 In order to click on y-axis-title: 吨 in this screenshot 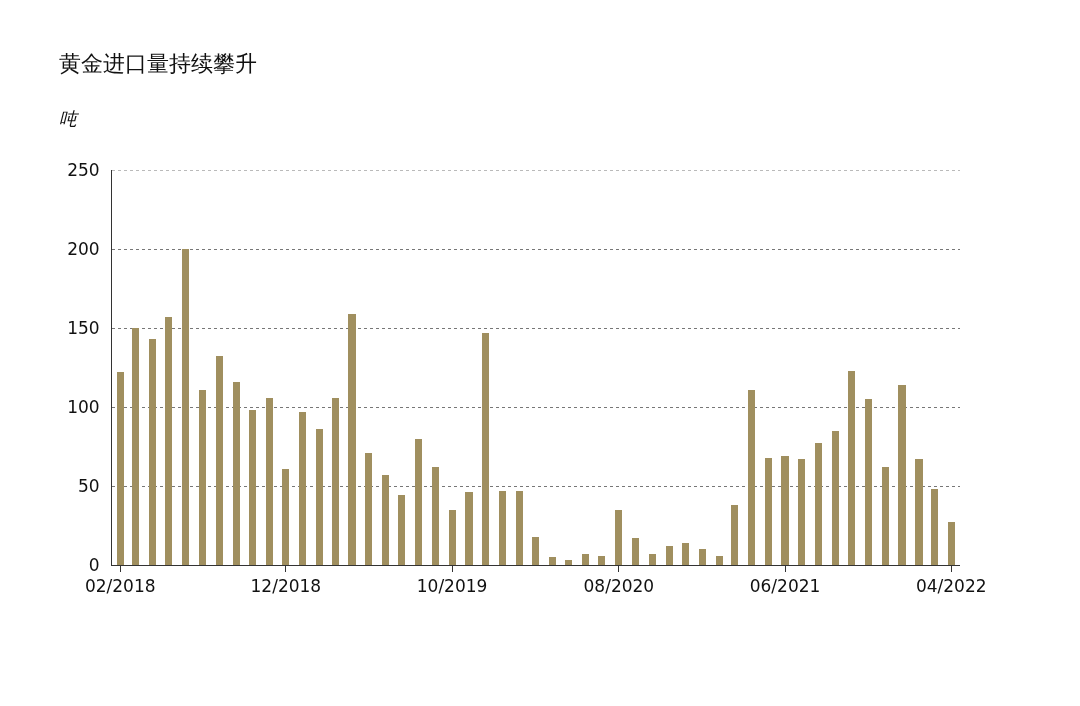, I will do `click(69, 118)`.